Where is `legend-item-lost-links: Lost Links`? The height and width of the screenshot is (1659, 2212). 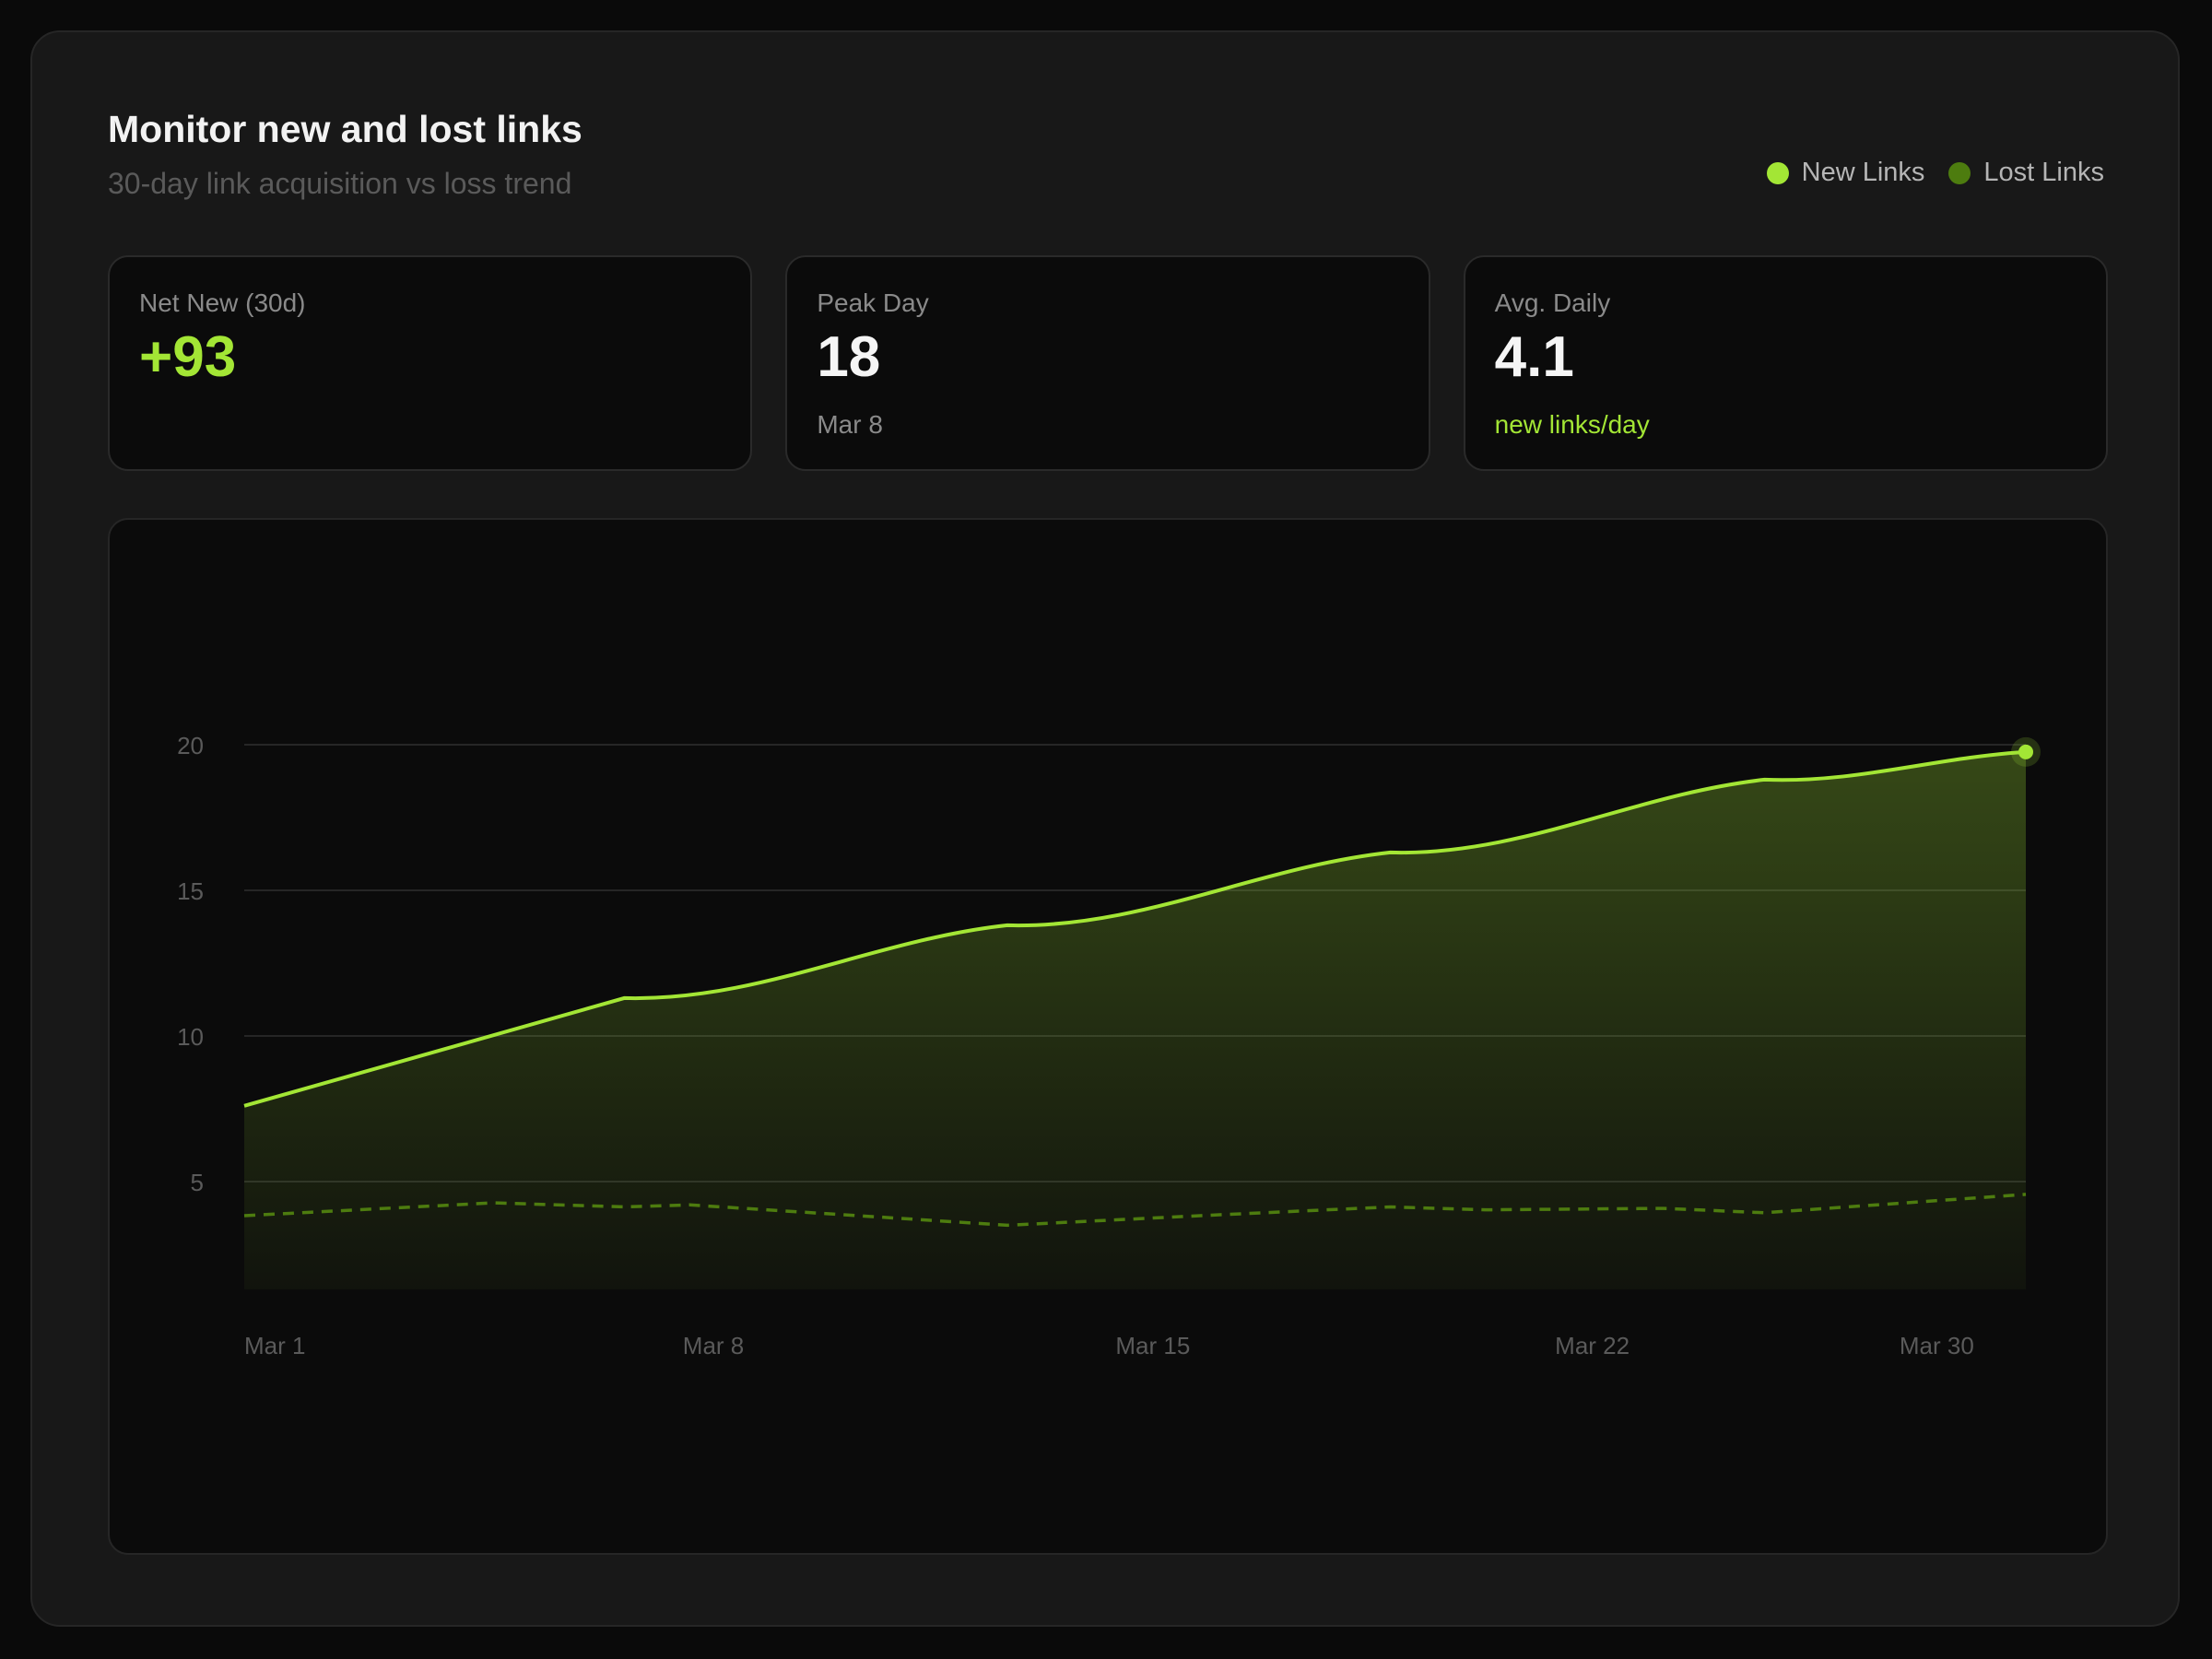 legend-item-lost-links: Lost Links is located at coordinates (2026, 173).